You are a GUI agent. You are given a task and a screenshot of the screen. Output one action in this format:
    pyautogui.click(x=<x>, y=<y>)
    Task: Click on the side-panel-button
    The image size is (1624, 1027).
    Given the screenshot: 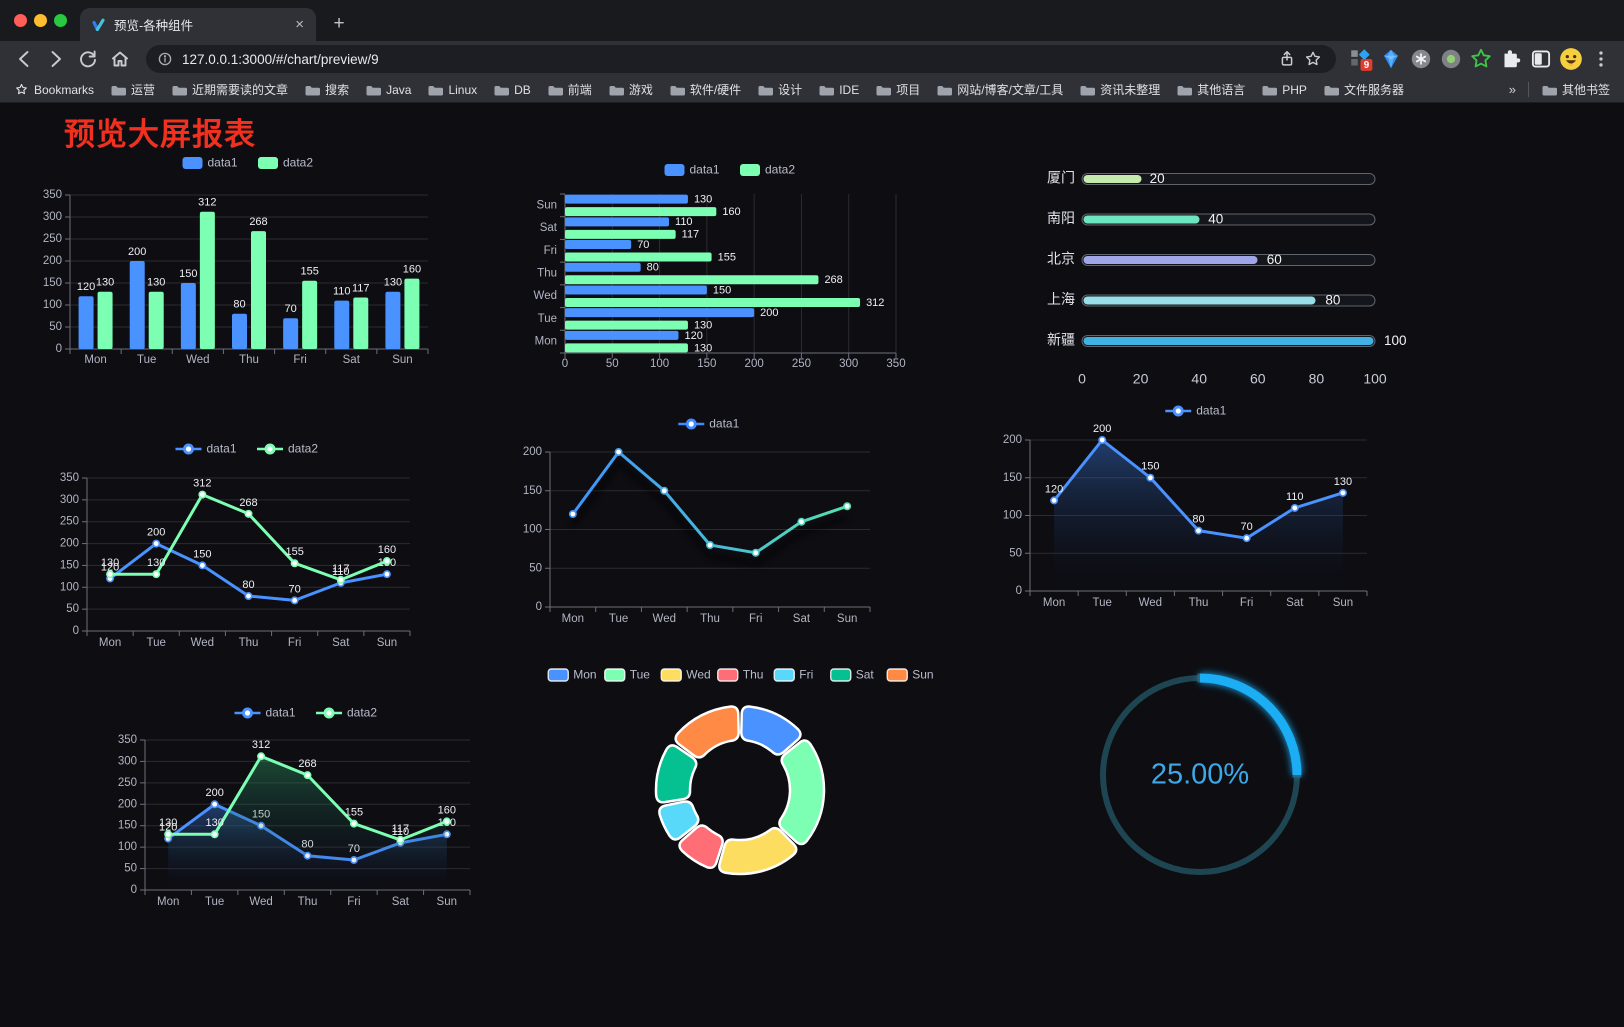 What is the action you would take?
    pyautogui.click(x=1541, y=59)
    